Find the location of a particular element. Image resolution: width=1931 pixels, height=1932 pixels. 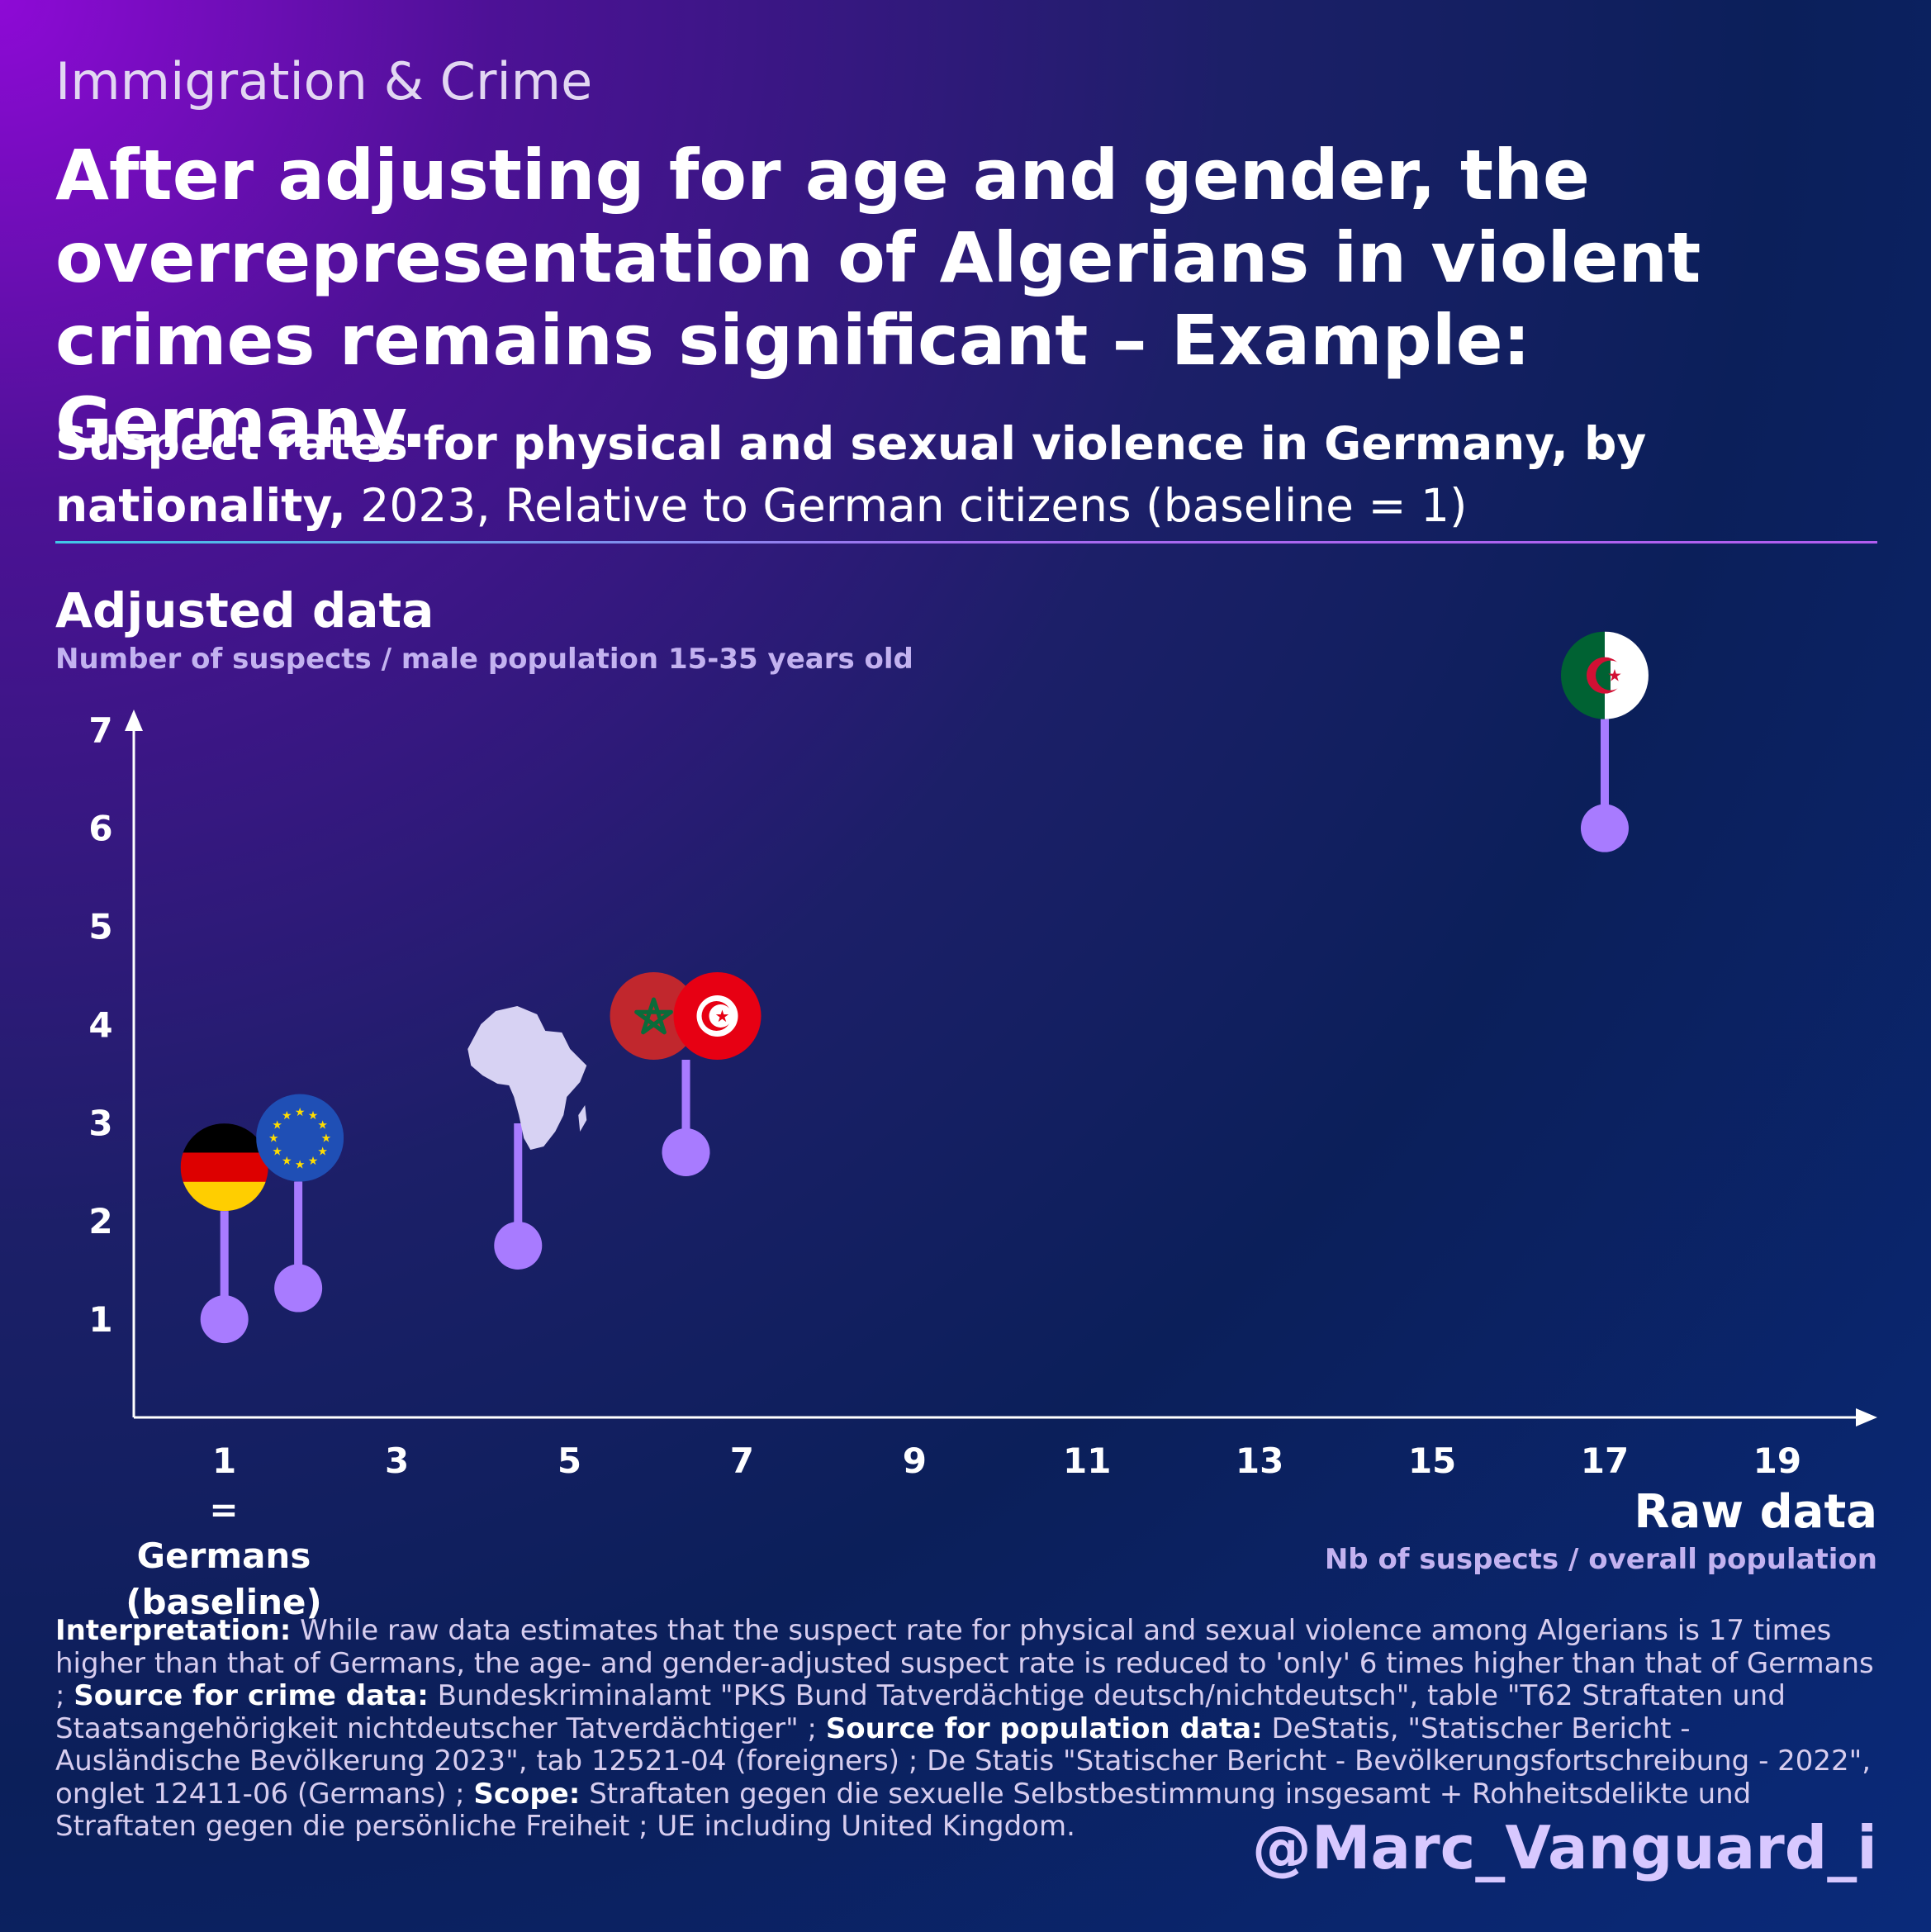

germany-flag-icon is located at coordinates (224, 1168).